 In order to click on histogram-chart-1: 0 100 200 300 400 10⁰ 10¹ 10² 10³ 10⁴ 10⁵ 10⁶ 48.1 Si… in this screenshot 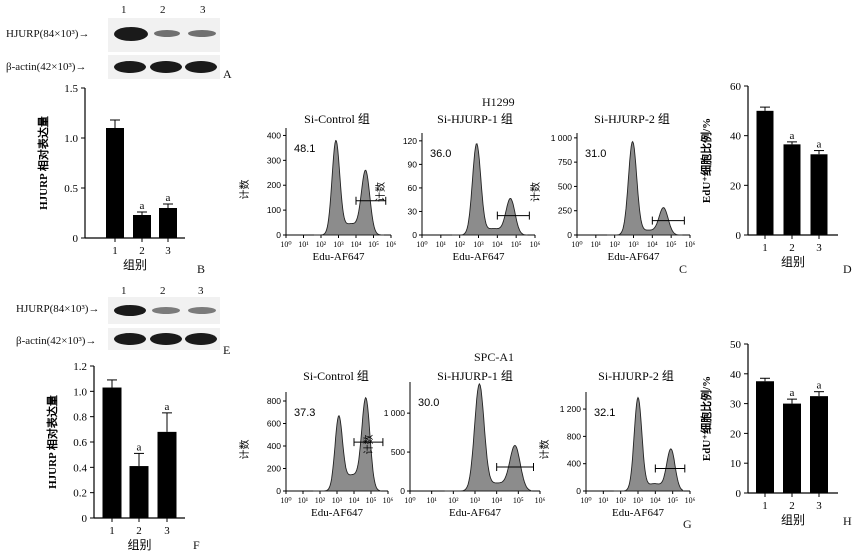, I will do `click(317, 187)`.